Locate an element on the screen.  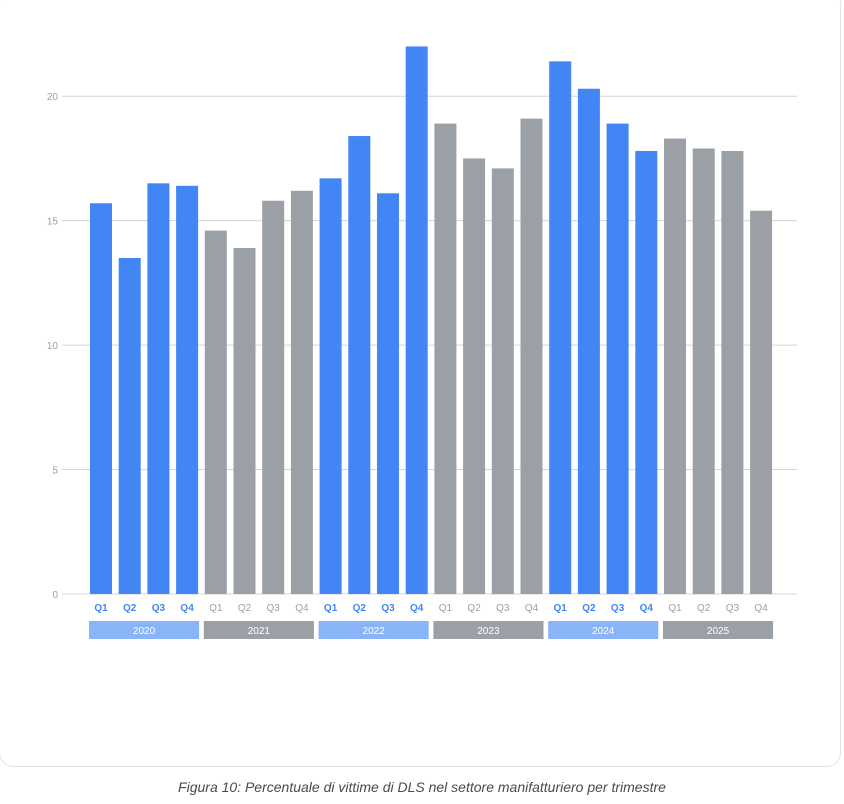
year-label: 2025 is located at coordinates (718, 631).